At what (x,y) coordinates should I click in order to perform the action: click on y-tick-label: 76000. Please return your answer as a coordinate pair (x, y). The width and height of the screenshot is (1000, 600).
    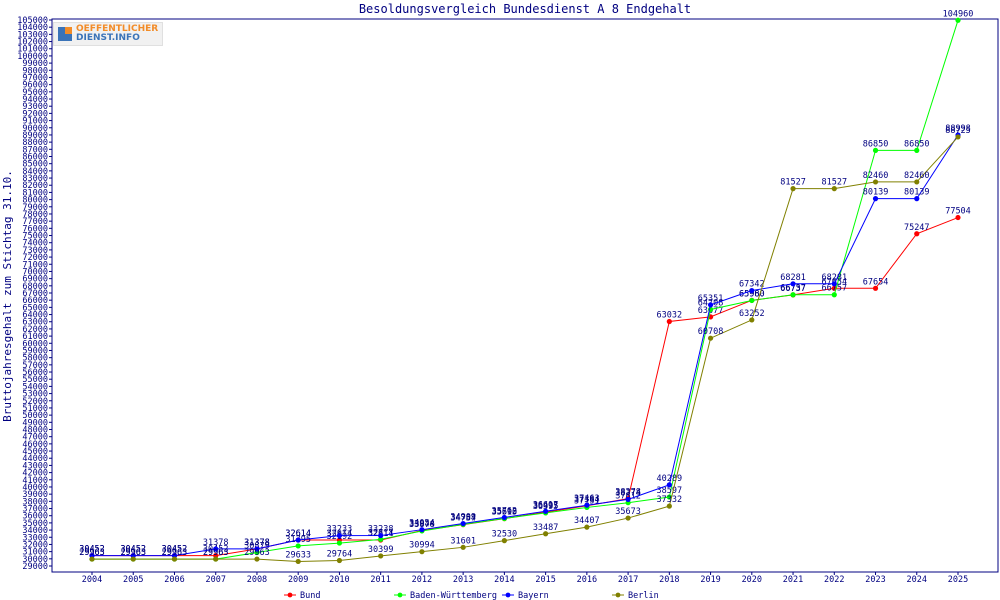
    Looking at the image, I should click on (35, 229).